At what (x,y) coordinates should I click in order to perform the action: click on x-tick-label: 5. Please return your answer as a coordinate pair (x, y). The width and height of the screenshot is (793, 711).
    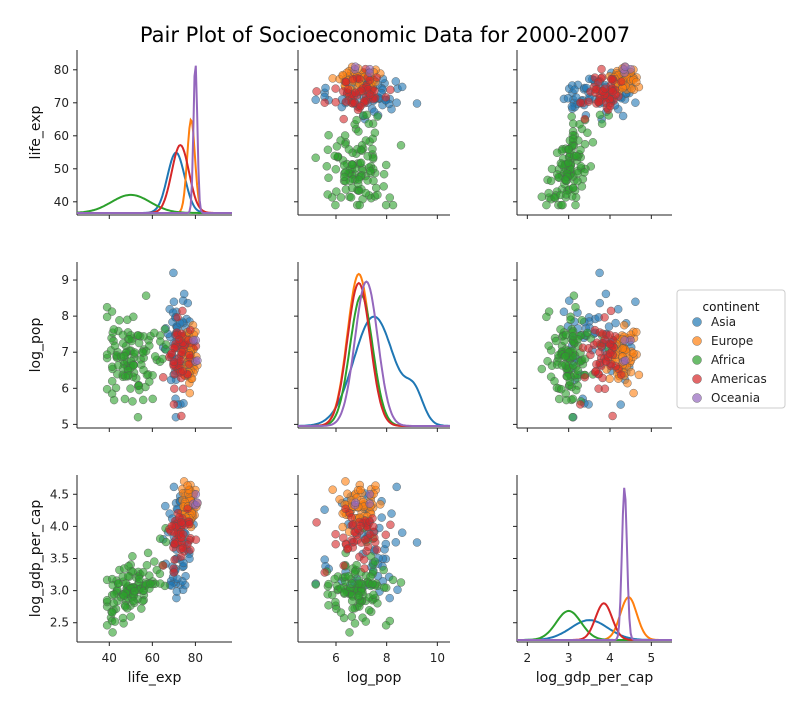
    Looking at the image, I should click on (652, 658).